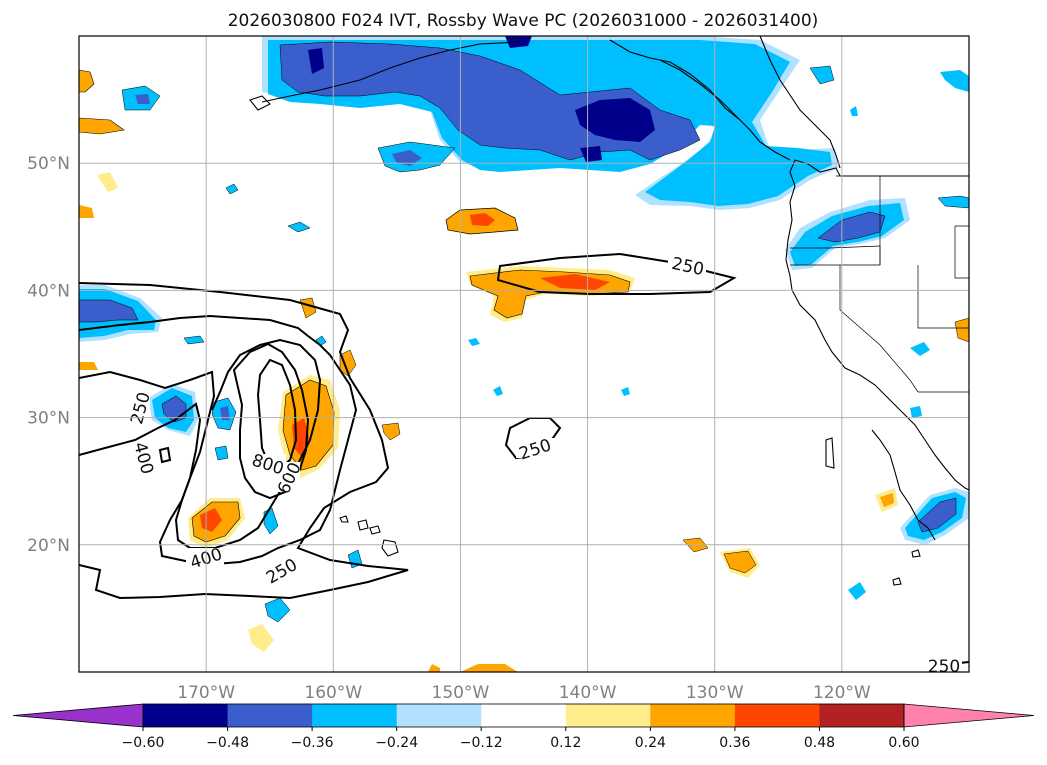 Image resolution: width=1047 pixels, height=765 pixels. What do you see at coordinates (822, 75) in the screenshot?
I see `neg-region-ne-blob` at bounding box center [822, 75].